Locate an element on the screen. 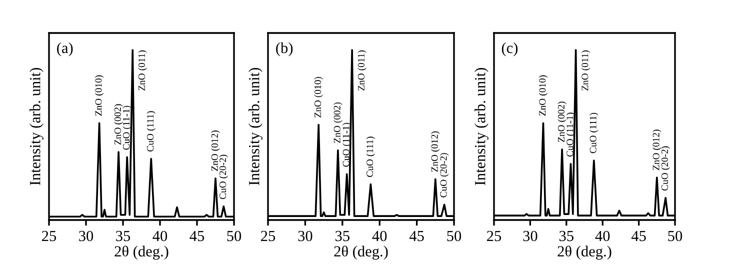 The width and height of the screenshot is (755, 275). annotation: (b) is located at coordinates (284, 49).